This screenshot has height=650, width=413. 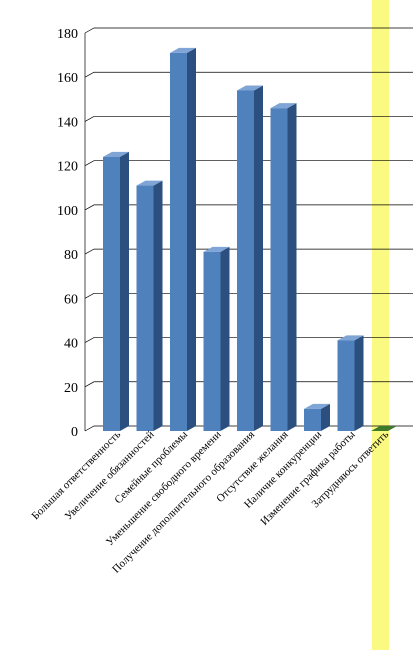 What do you see at coordinates (67, 78) in the screenshot?
I see `y-tick-label: 160` at bounding box center [67, 78].